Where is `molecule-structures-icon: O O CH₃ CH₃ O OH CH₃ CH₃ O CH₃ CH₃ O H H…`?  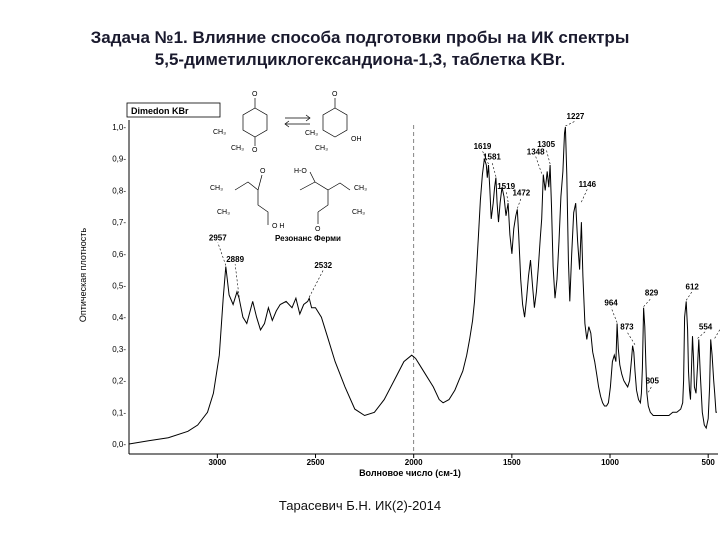 molecule-structures-icon: O O CH₃ CH₃ O OH CH₃ CH₃ O CH₃ CH₃ O H H… is located at coordinates (288, 162).